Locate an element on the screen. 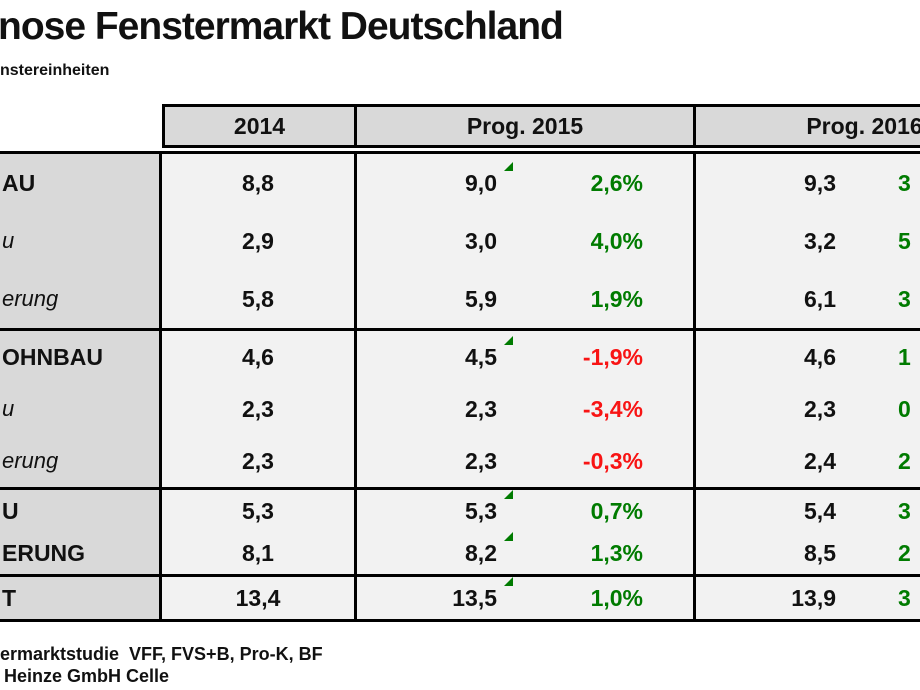  column-2014: 13,4 is located at coordinates (259, 598).